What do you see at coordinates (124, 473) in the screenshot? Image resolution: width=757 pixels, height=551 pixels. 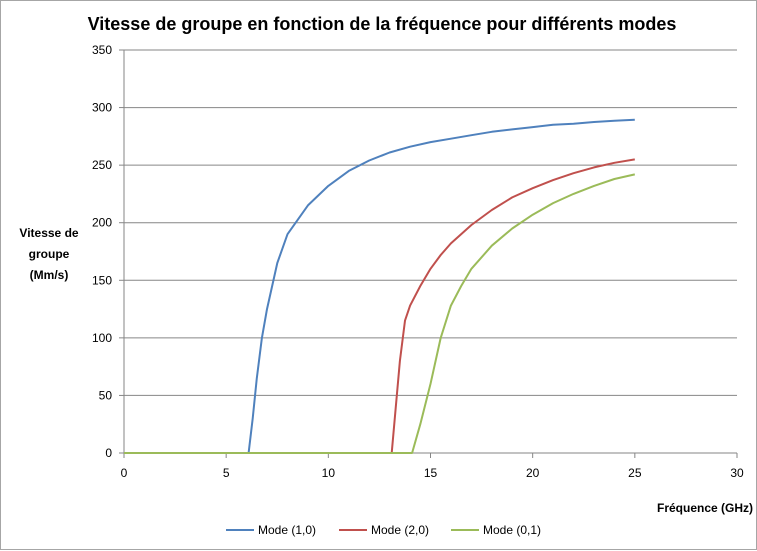 I see `x-tick-label: 0` at bounding box center [124, 473].